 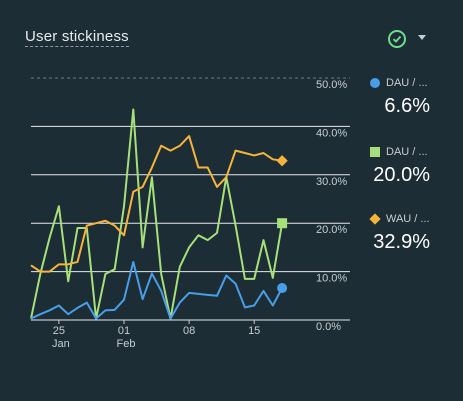 I want to click on legend-item-dau-mau: DAU / ... 6.6%, so click(x=415, y=97).